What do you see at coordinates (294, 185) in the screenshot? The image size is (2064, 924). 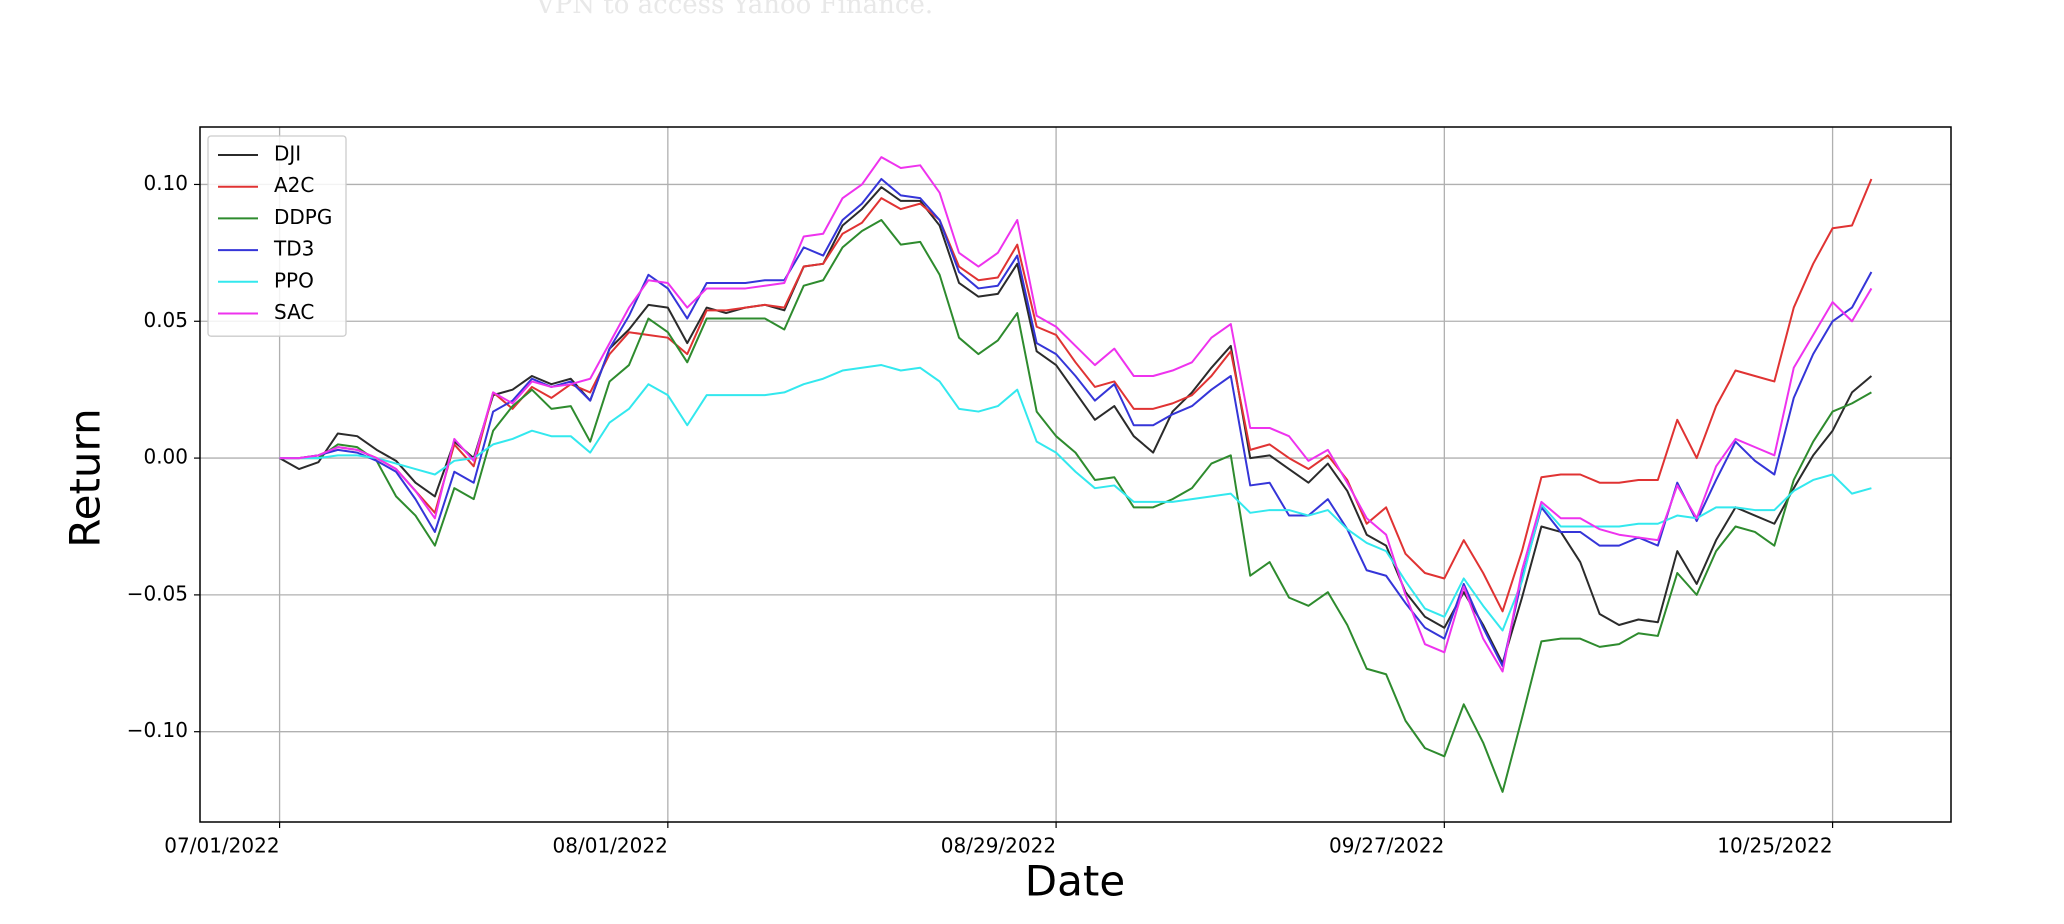 I see `legend-label: A2C` at bounding box center [294, 185].